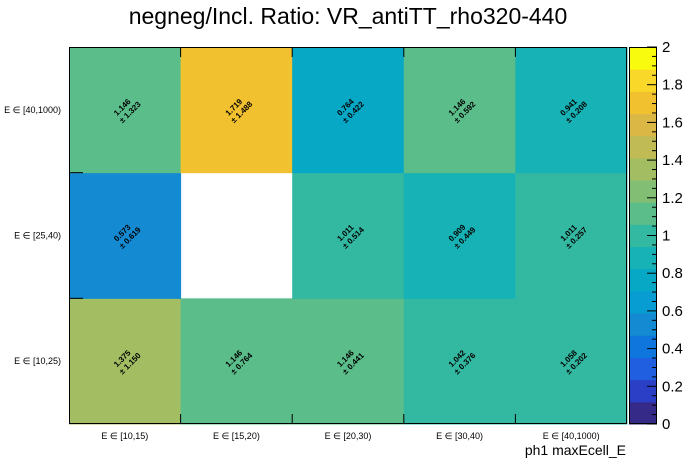 The image size is (696, 472). I want to click on palette-tick-label: 1.8, so click(672, 85).